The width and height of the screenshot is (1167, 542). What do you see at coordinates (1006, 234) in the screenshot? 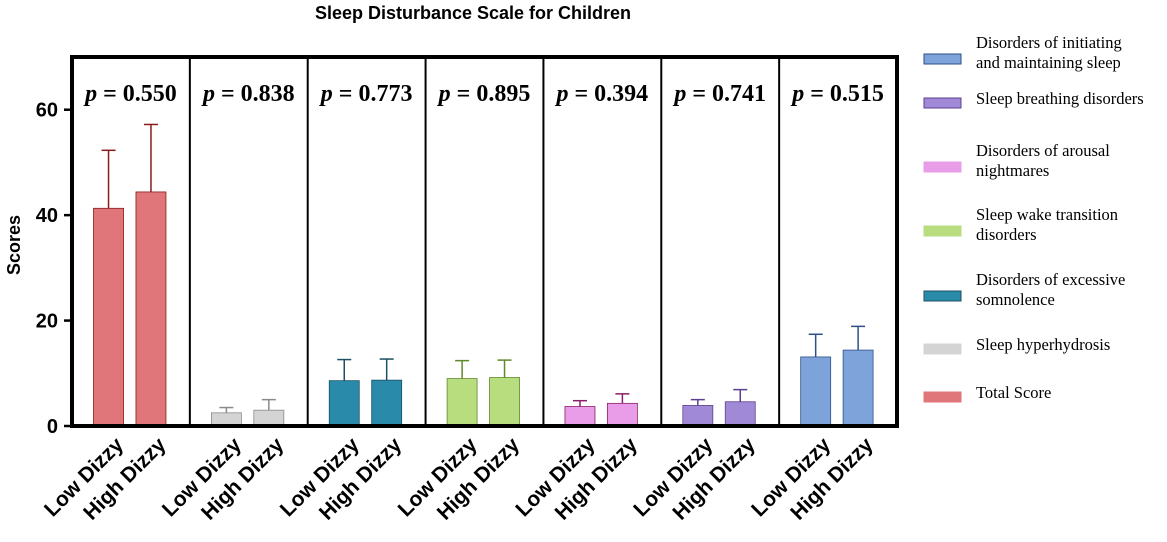
I see `legend-label: disorders` at bounding box center [1006, 234].